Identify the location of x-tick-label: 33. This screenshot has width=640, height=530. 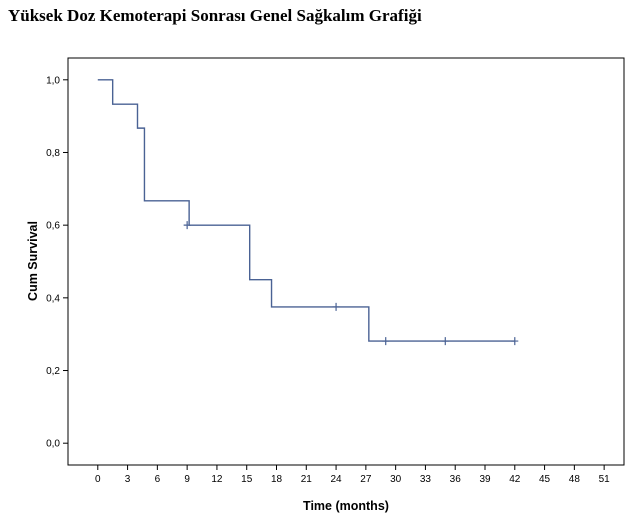
(426, 479).